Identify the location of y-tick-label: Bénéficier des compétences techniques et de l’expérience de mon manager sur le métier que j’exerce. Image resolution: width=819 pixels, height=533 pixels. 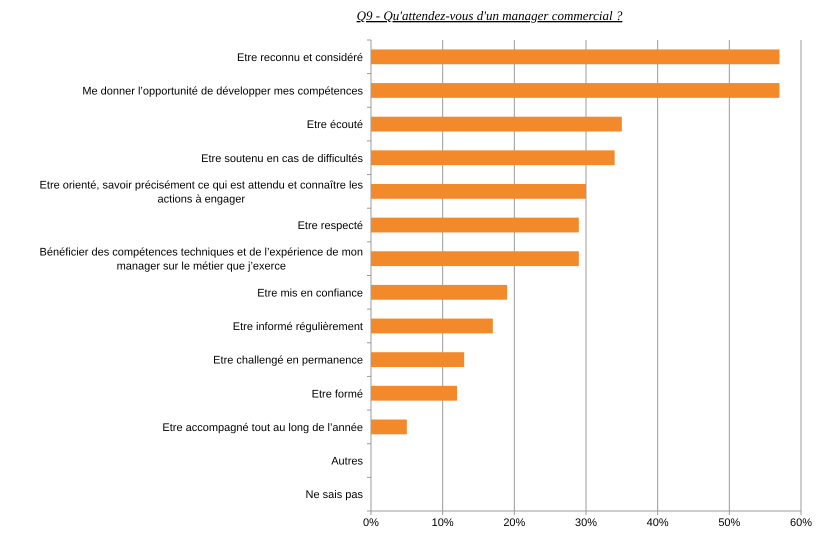
(201, 259).